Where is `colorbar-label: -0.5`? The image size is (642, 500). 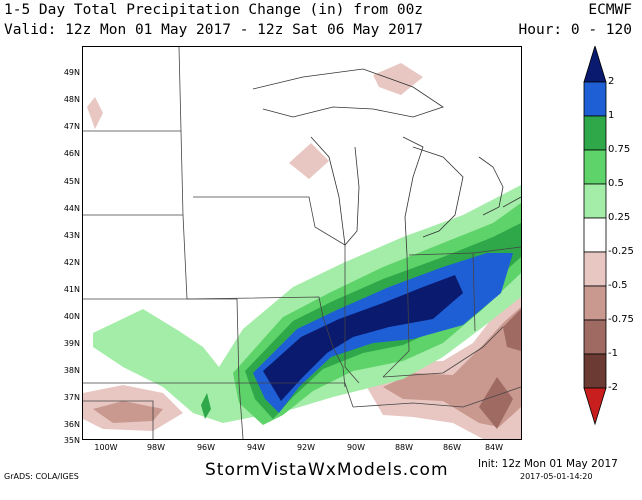 colorbar-label: -0.5 is located at coordinates (618, 285).